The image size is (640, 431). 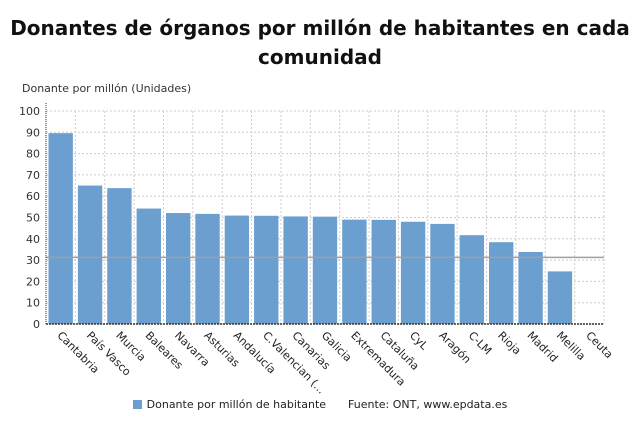 What do you see at coordinates (33, 260) in the screenshot?
I see `y-tick-label: 30` at bounding box center [33, 260].